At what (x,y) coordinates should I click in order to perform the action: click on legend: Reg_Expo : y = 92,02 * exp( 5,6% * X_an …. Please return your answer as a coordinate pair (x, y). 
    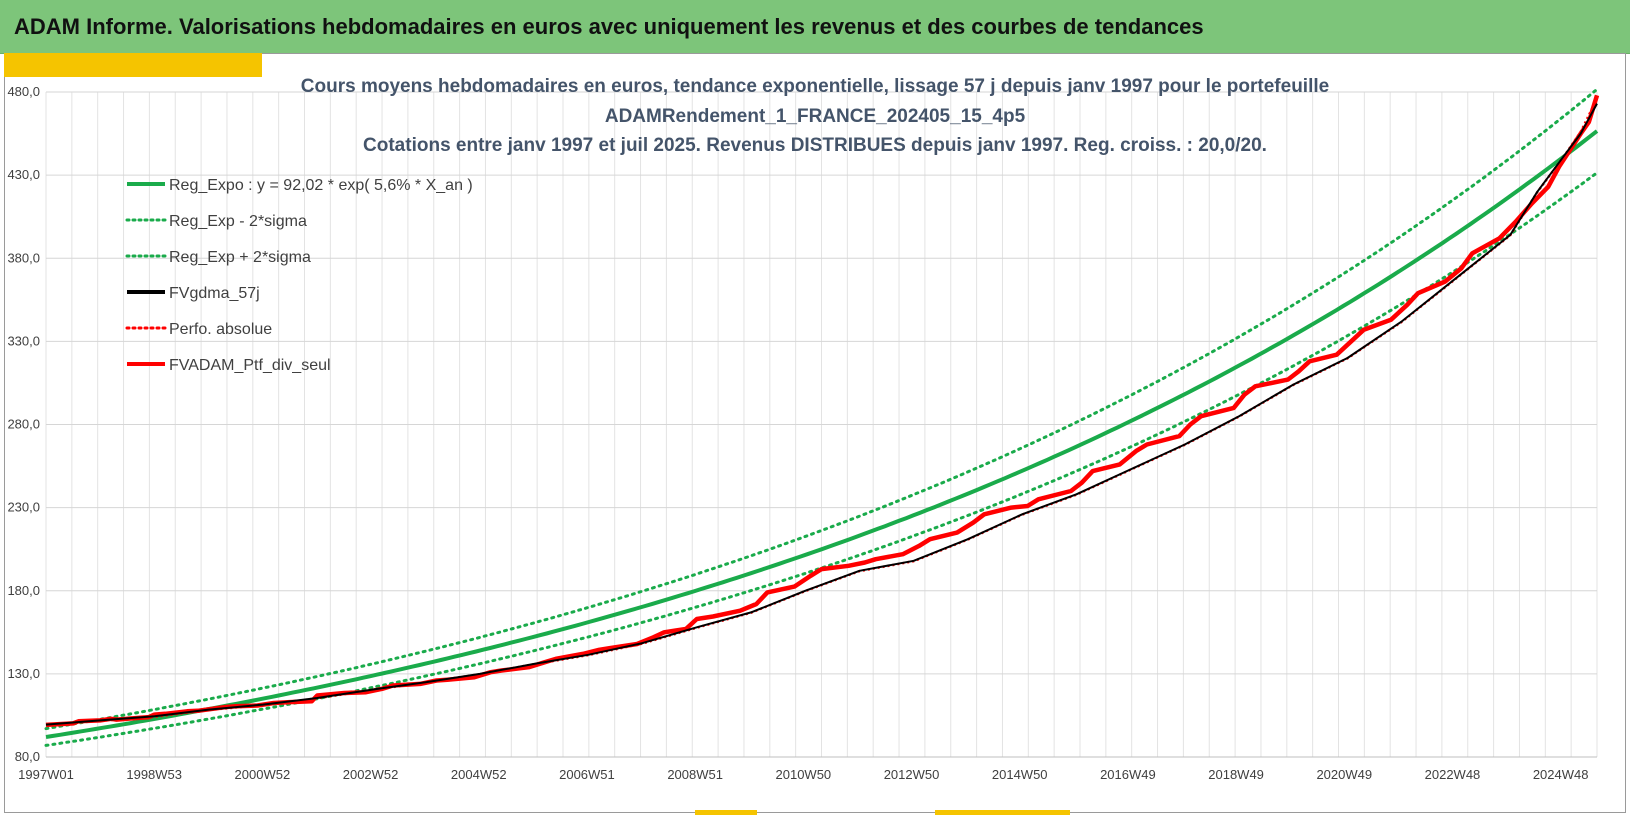
    Looking at the image, I should click on (299, 275).